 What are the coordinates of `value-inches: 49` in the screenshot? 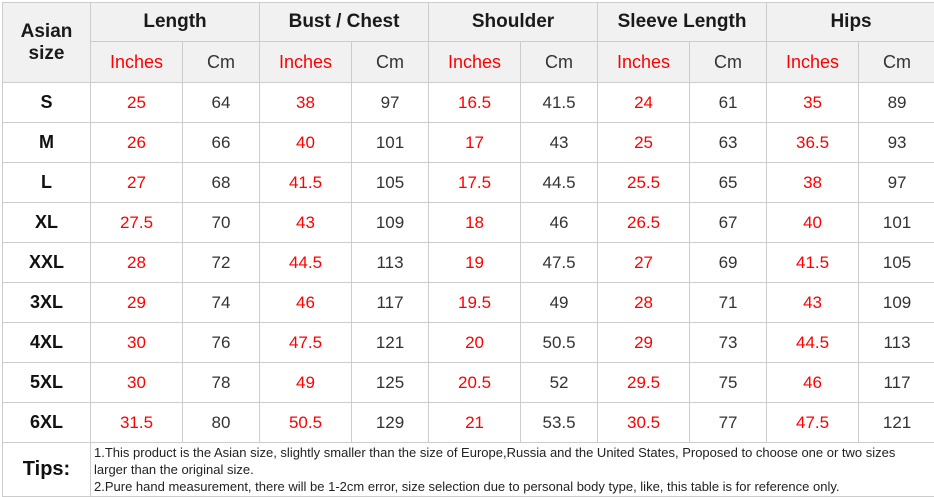 It's located at (306, 383).